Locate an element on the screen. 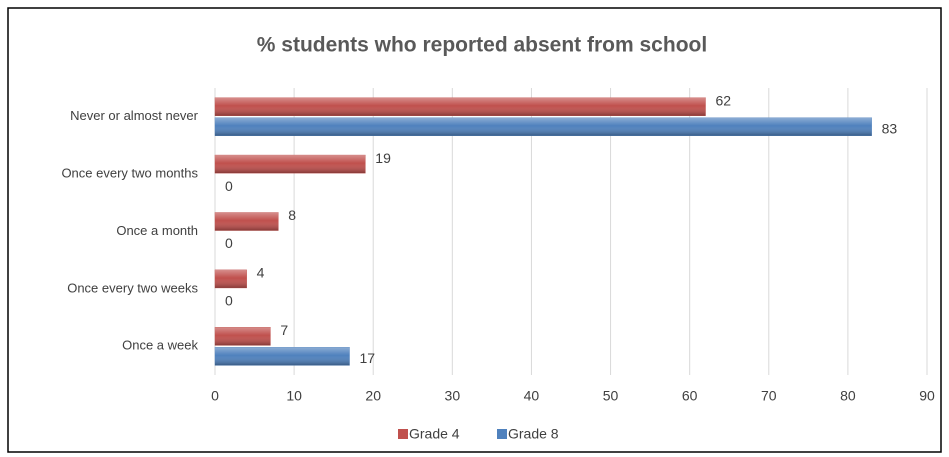 Image resolution: width=949 pixels, height=457 pixels. y-tick-label: Once every two months is located at coordinates (129, 173).